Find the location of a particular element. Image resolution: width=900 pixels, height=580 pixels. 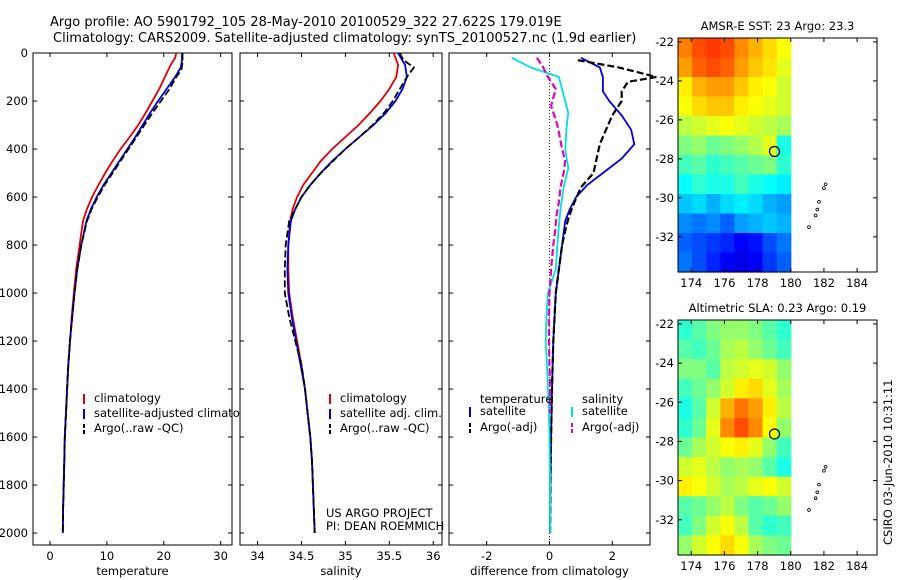

difference-x-axis-label: difference from climatology is located at coordinates (549, 571).